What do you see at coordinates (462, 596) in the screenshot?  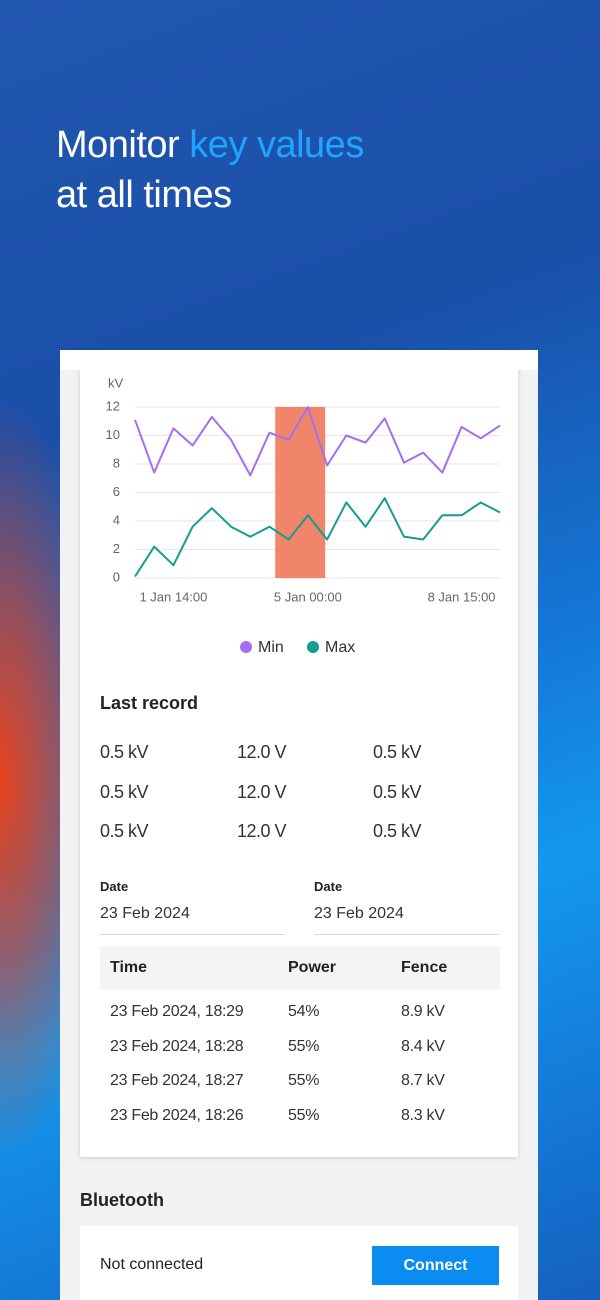 I see `x-tick-label: 8 Jan 15:00` at bounding box center [462, 596].